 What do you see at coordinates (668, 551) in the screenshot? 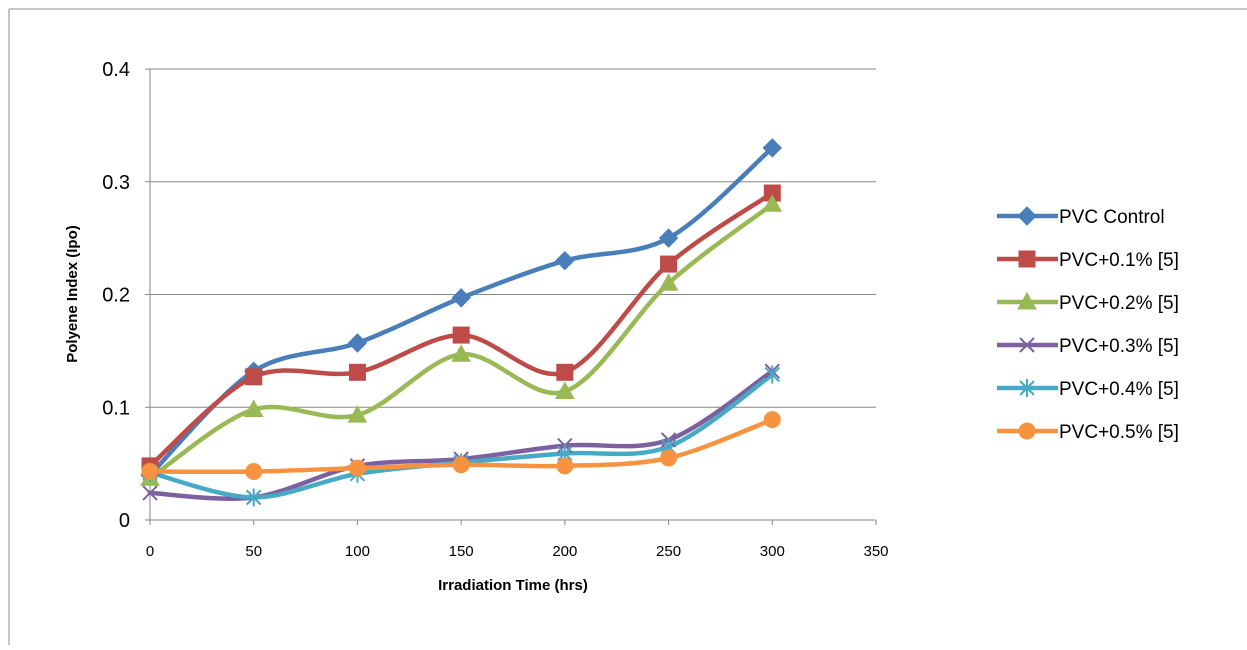
I see `x-tick-label: 250` at bounding box center [668, 551].